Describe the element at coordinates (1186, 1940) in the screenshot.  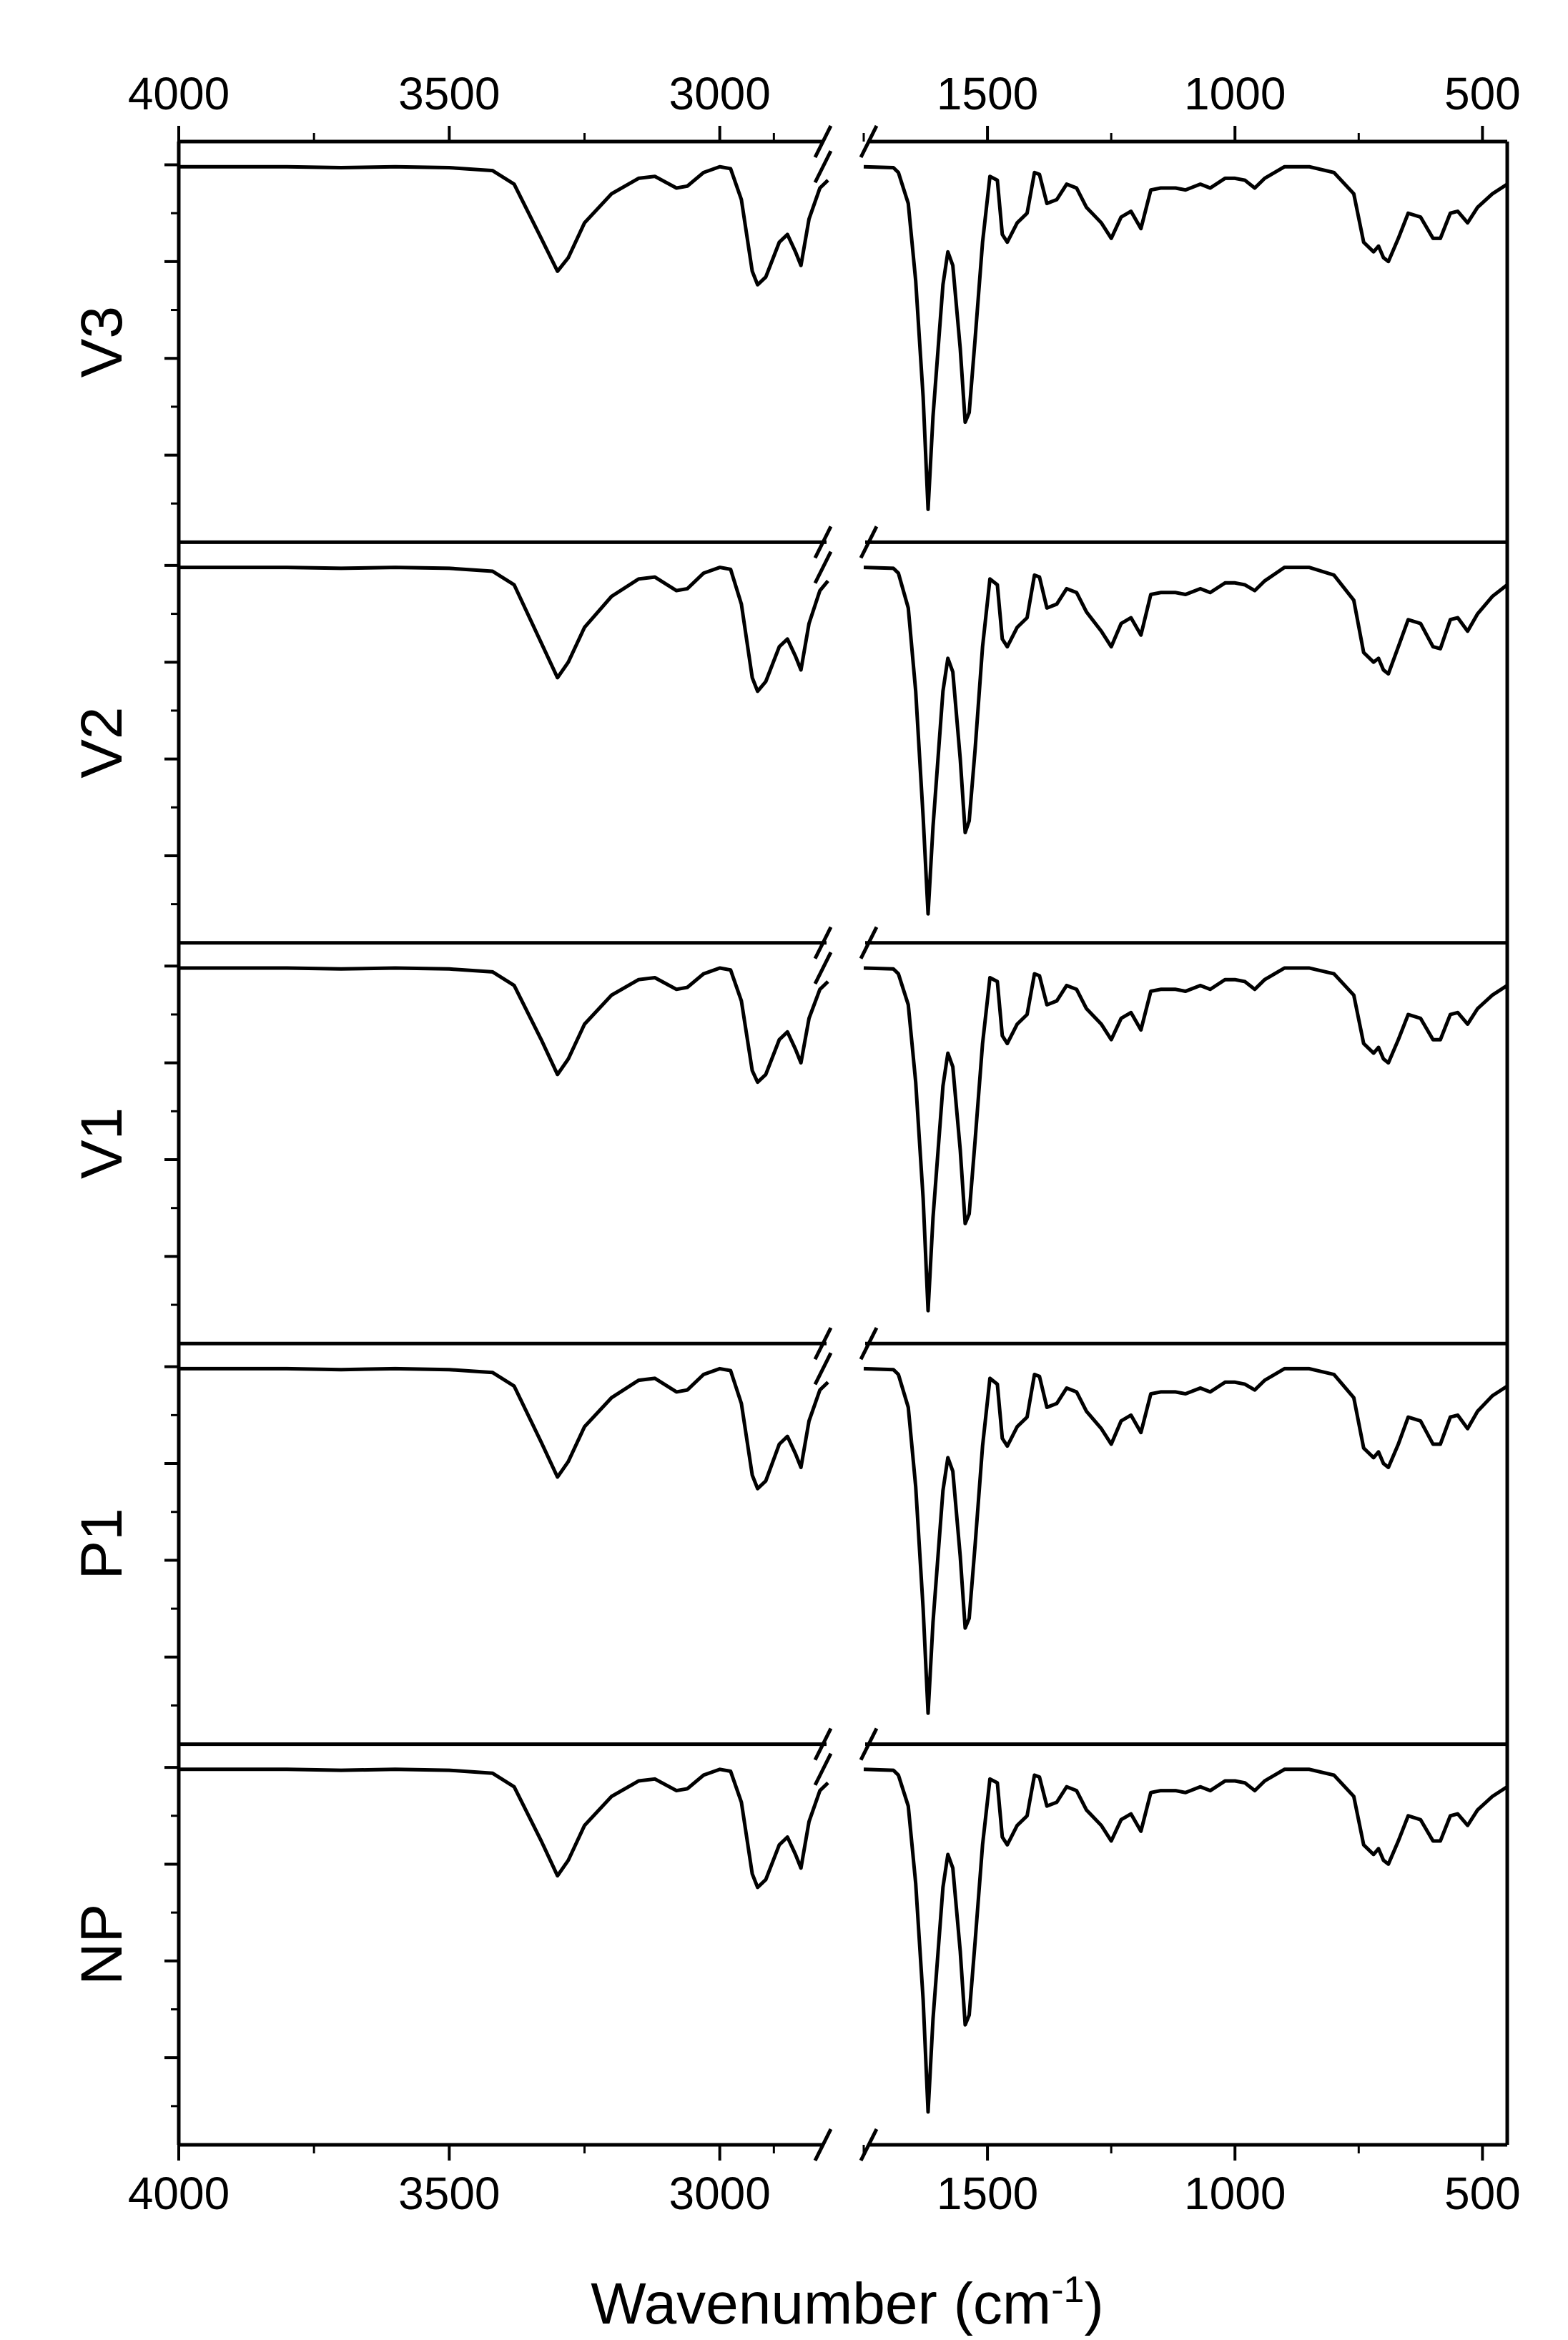
I see `series-line-np-low` at that location.